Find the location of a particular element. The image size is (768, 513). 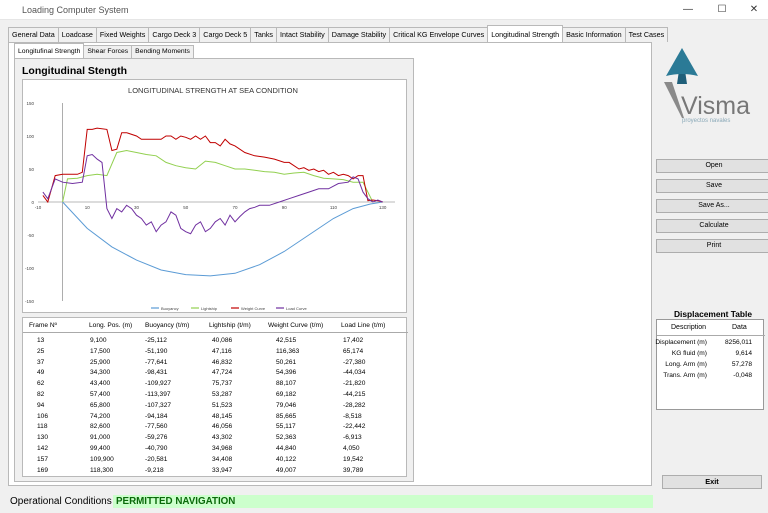

table-row: 13 9,100 -25,112 40,086 42,515 17,402 is located at coordinates (214, 342).